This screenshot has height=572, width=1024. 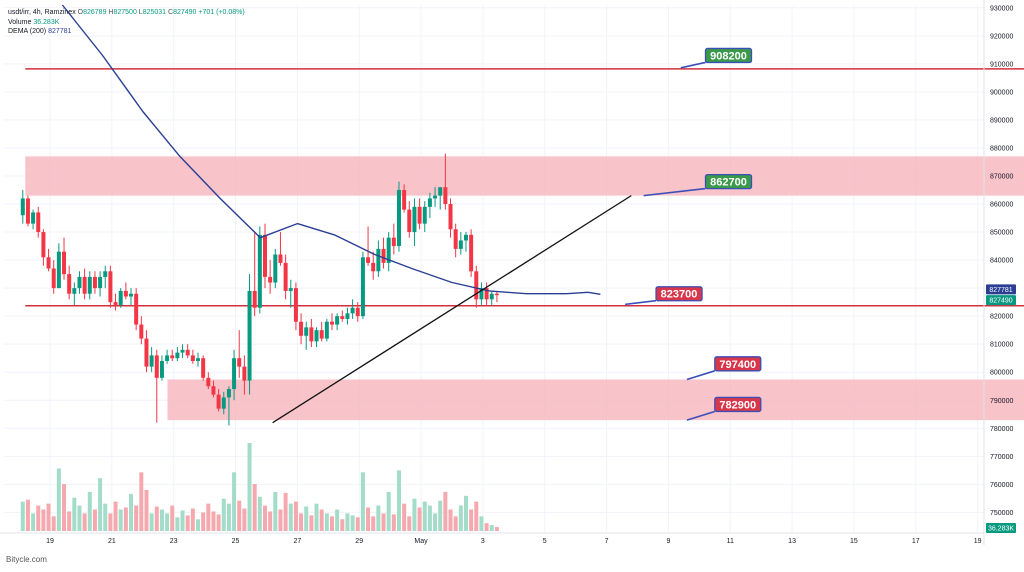 I want to click on brand-watermark: Bitycle.com, so click(x=26, y=559).